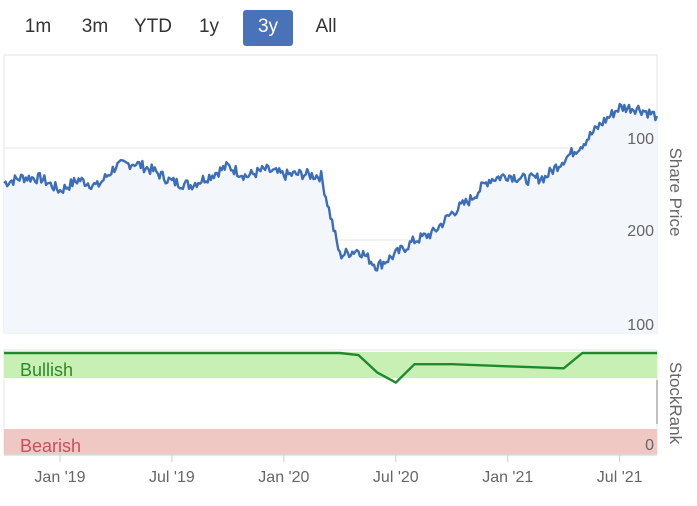 This screenshot has width=697, height=506. Describe the element at coordinates (396, 477) in the screenshot. I see `x-tick-label: Jul '20` at that location.